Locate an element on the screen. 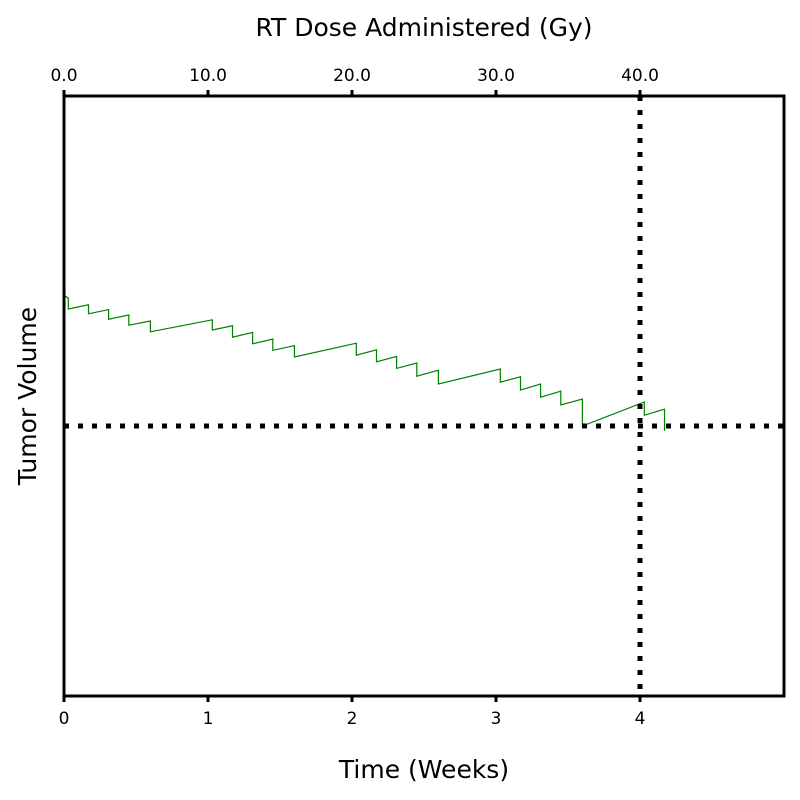  bottom-axis-ticks: 0 1 2 3 4 is located at coordinates (352, 712).